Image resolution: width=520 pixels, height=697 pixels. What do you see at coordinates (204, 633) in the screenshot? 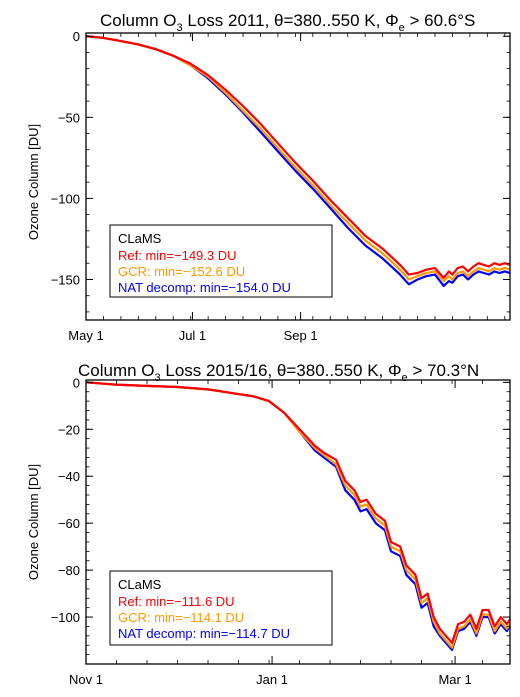
I see `legend-entry-nat-decomp: NAT decomp: min=−114.7 DU` at bounding box center [204, 633].